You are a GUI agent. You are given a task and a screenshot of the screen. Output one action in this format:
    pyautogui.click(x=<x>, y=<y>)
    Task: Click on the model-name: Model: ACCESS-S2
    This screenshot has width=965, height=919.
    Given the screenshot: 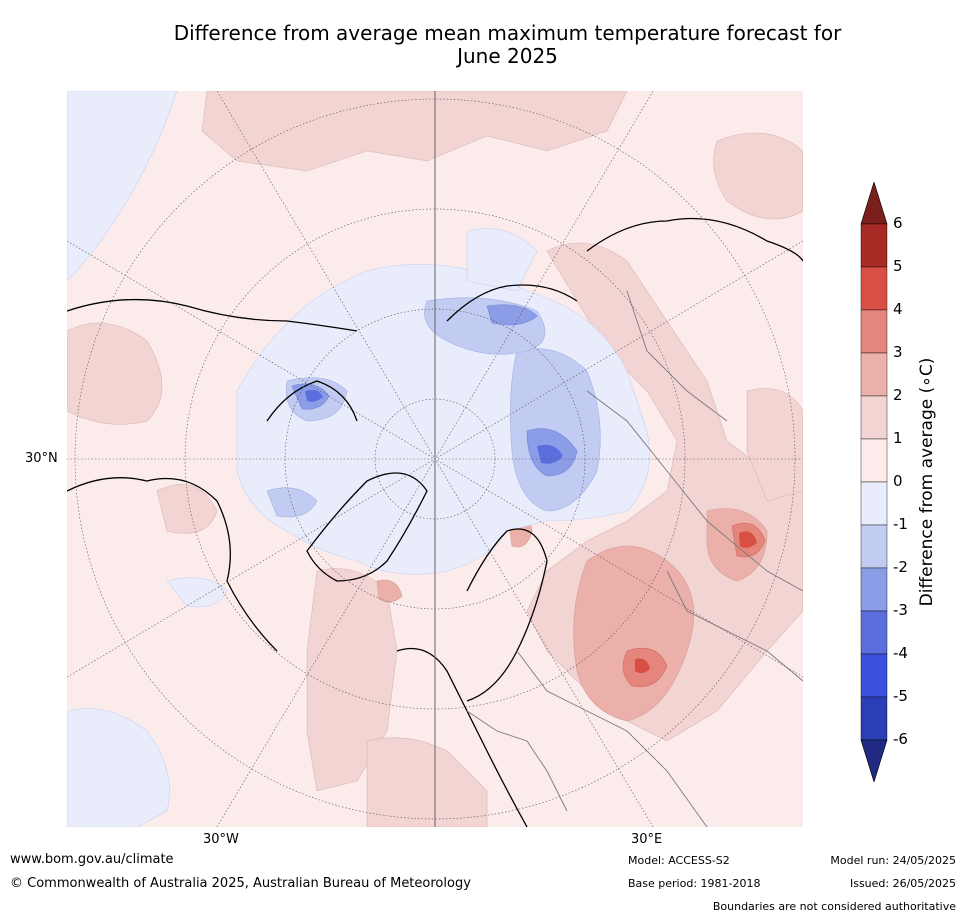 What is the action you would take?
    pyautogui.click(x=679, y=860)
    